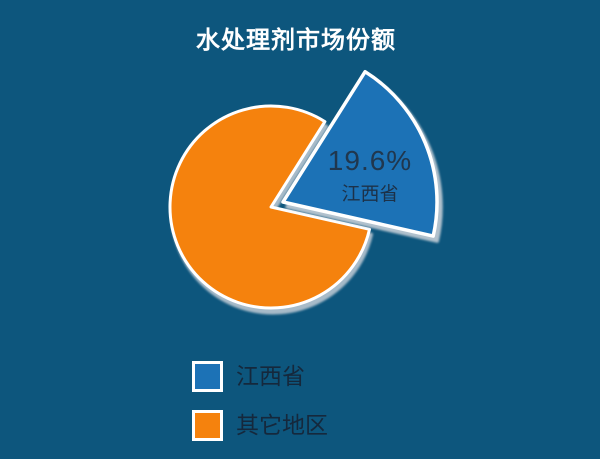 The image size is (600, 459). I want to click on legend-swatch-other-regions, so click(207, 425).